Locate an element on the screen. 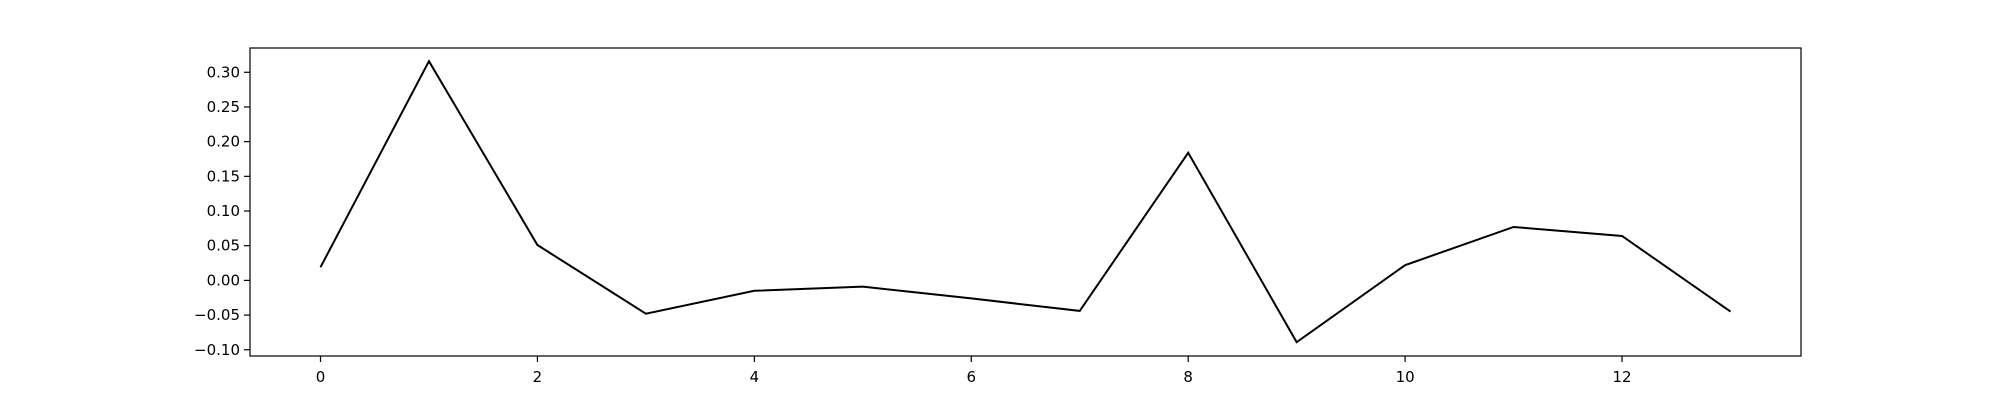  x-tick-label: 4 is located at coordinates (755, 377).